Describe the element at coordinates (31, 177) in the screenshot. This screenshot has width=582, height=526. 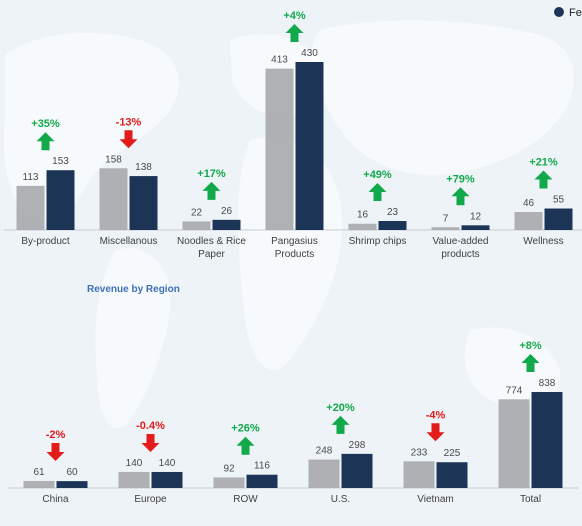
I see `data-label-previous: 113` at that location.